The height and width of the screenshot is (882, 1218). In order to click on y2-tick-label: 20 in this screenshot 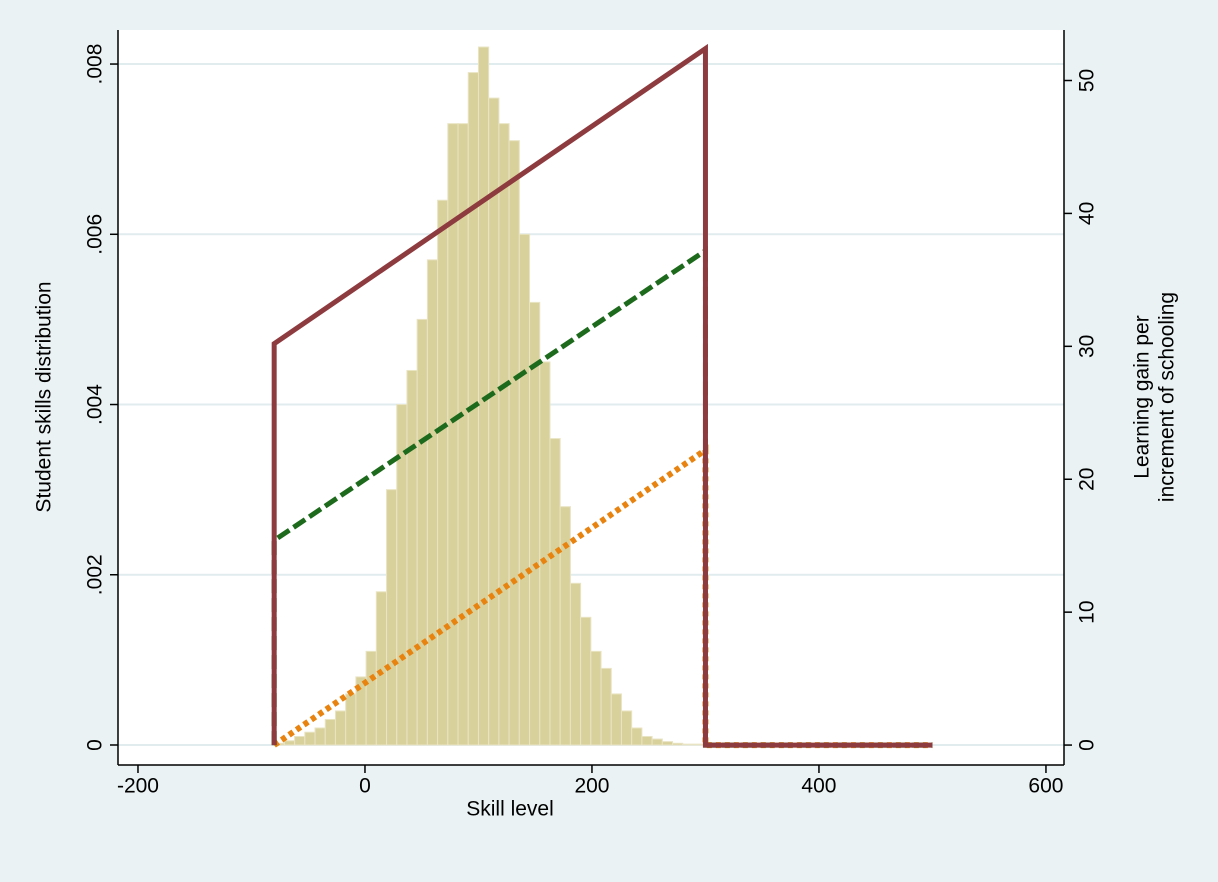, I will do `click(1087, 479)`.